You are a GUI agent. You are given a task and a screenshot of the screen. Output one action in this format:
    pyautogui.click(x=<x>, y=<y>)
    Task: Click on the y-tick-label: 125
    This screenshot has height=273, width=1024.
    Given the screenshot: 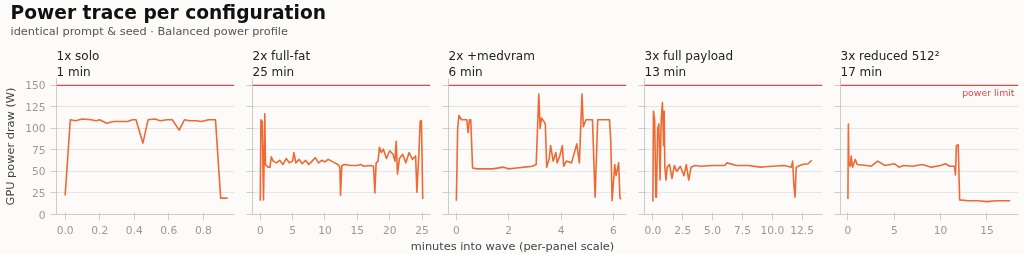 What is the action you would take?
    pyautogui.click(x=35, y=107)
    